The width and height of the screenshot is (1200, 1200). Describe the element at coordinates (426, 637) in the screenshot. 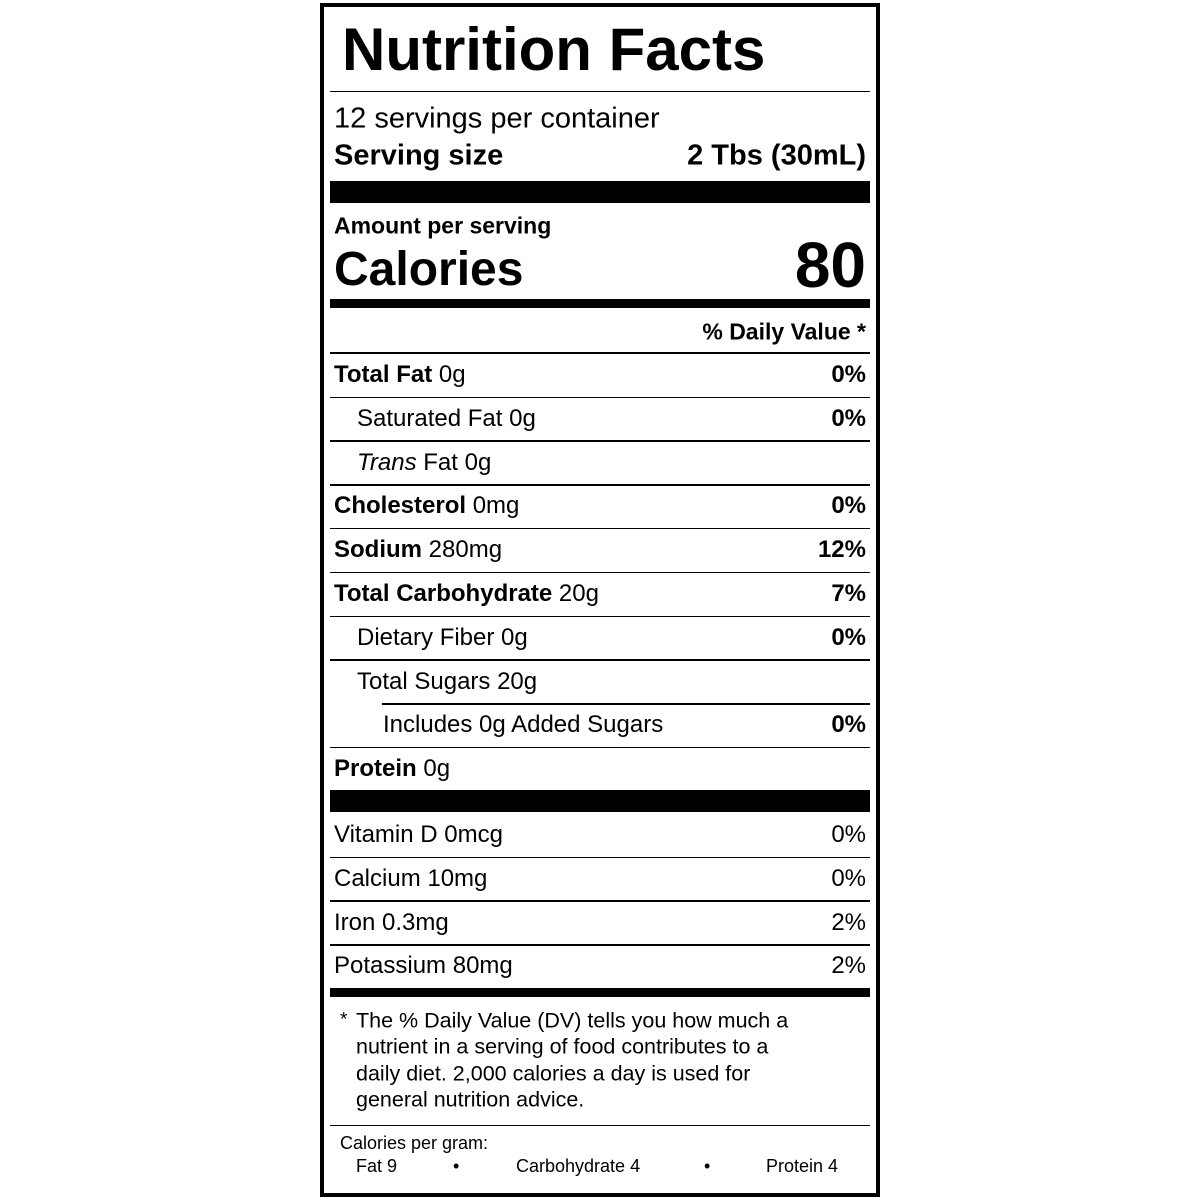

I see `nutrient-name: Dietary Fiber` at that location.